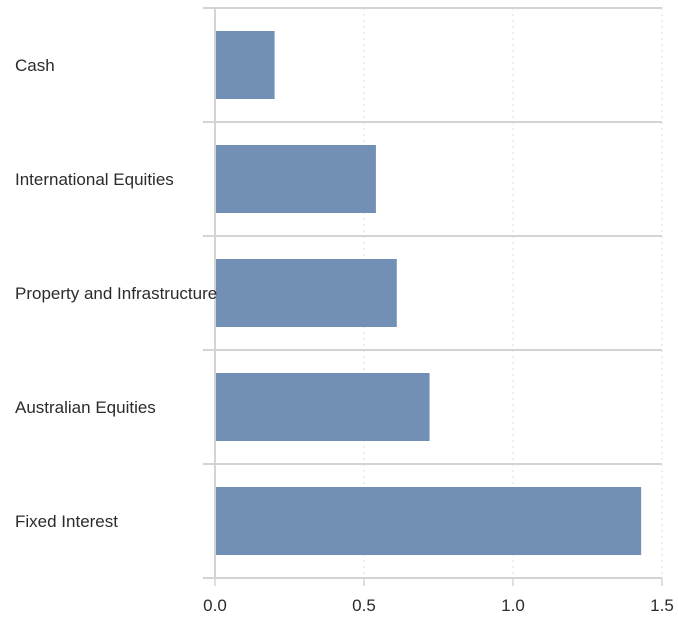 This screenshot has height=619, width=678. I want to click on x-tick-label: 1.0, so click(513, 605).